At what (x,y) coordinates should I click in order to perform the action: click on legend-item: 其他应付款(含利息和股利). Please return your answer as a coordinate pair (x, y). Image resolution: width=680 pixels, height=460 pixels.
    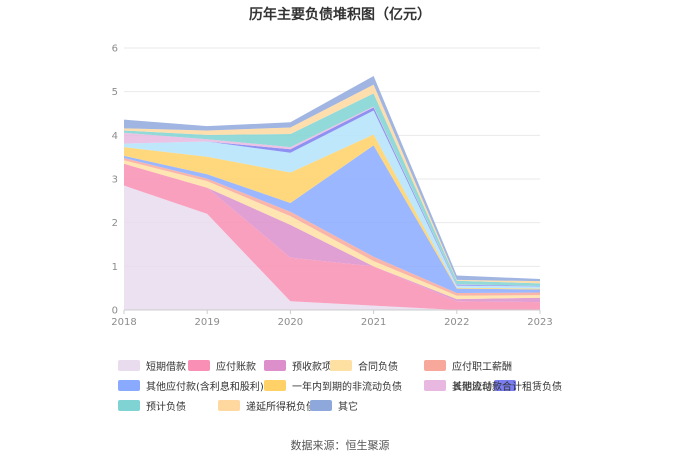
    Looking at the image, I should click on (191, 385).